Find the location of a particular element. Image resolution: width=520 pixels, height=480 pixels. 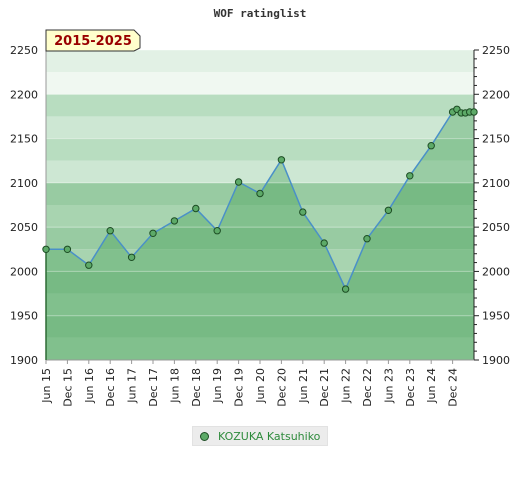

range-label: 2015-2025 is located at coordinates (93, 41).